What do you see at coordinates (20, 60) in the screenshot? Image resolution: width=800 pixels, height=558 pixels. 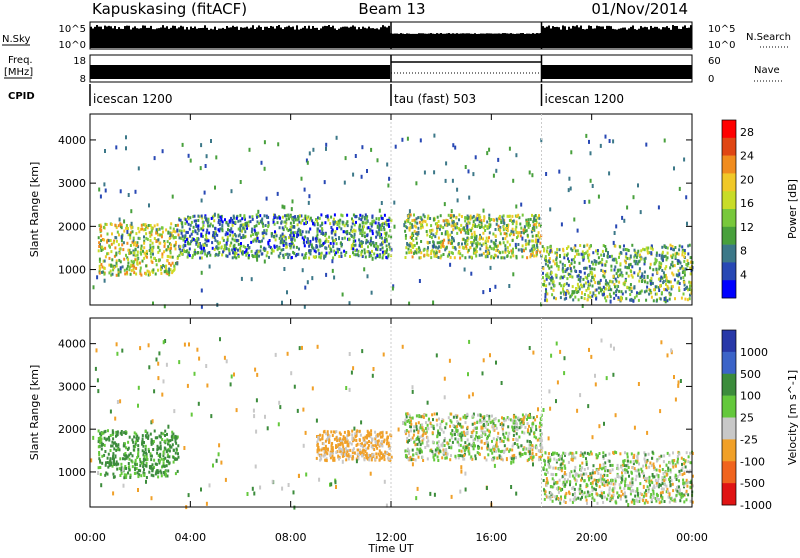 I see `freq-label: Freq.` at bounding box center [20, 60].